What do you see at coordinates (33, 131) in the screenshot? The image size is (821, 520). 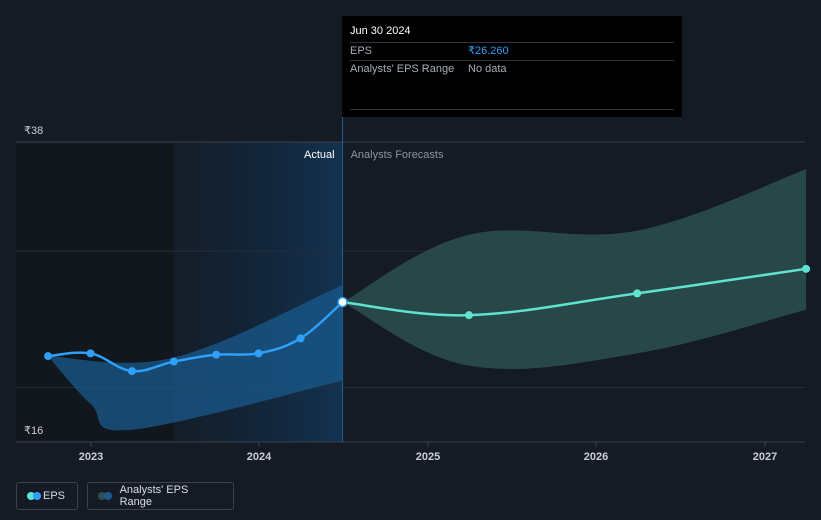 I see `y-tick-label: ₹38` at bounding box center [33, 131].